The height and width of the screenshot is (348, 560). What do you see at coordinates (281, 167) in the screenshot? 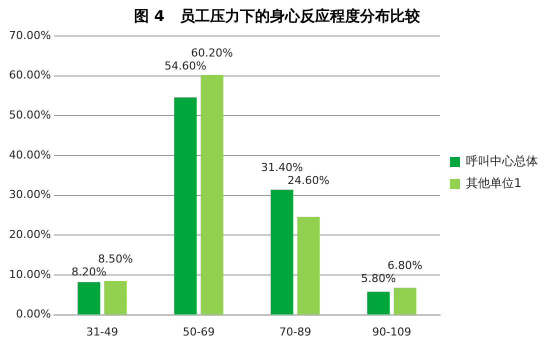
I see `data-label: 31.40%` at bounding box center [281, 167].